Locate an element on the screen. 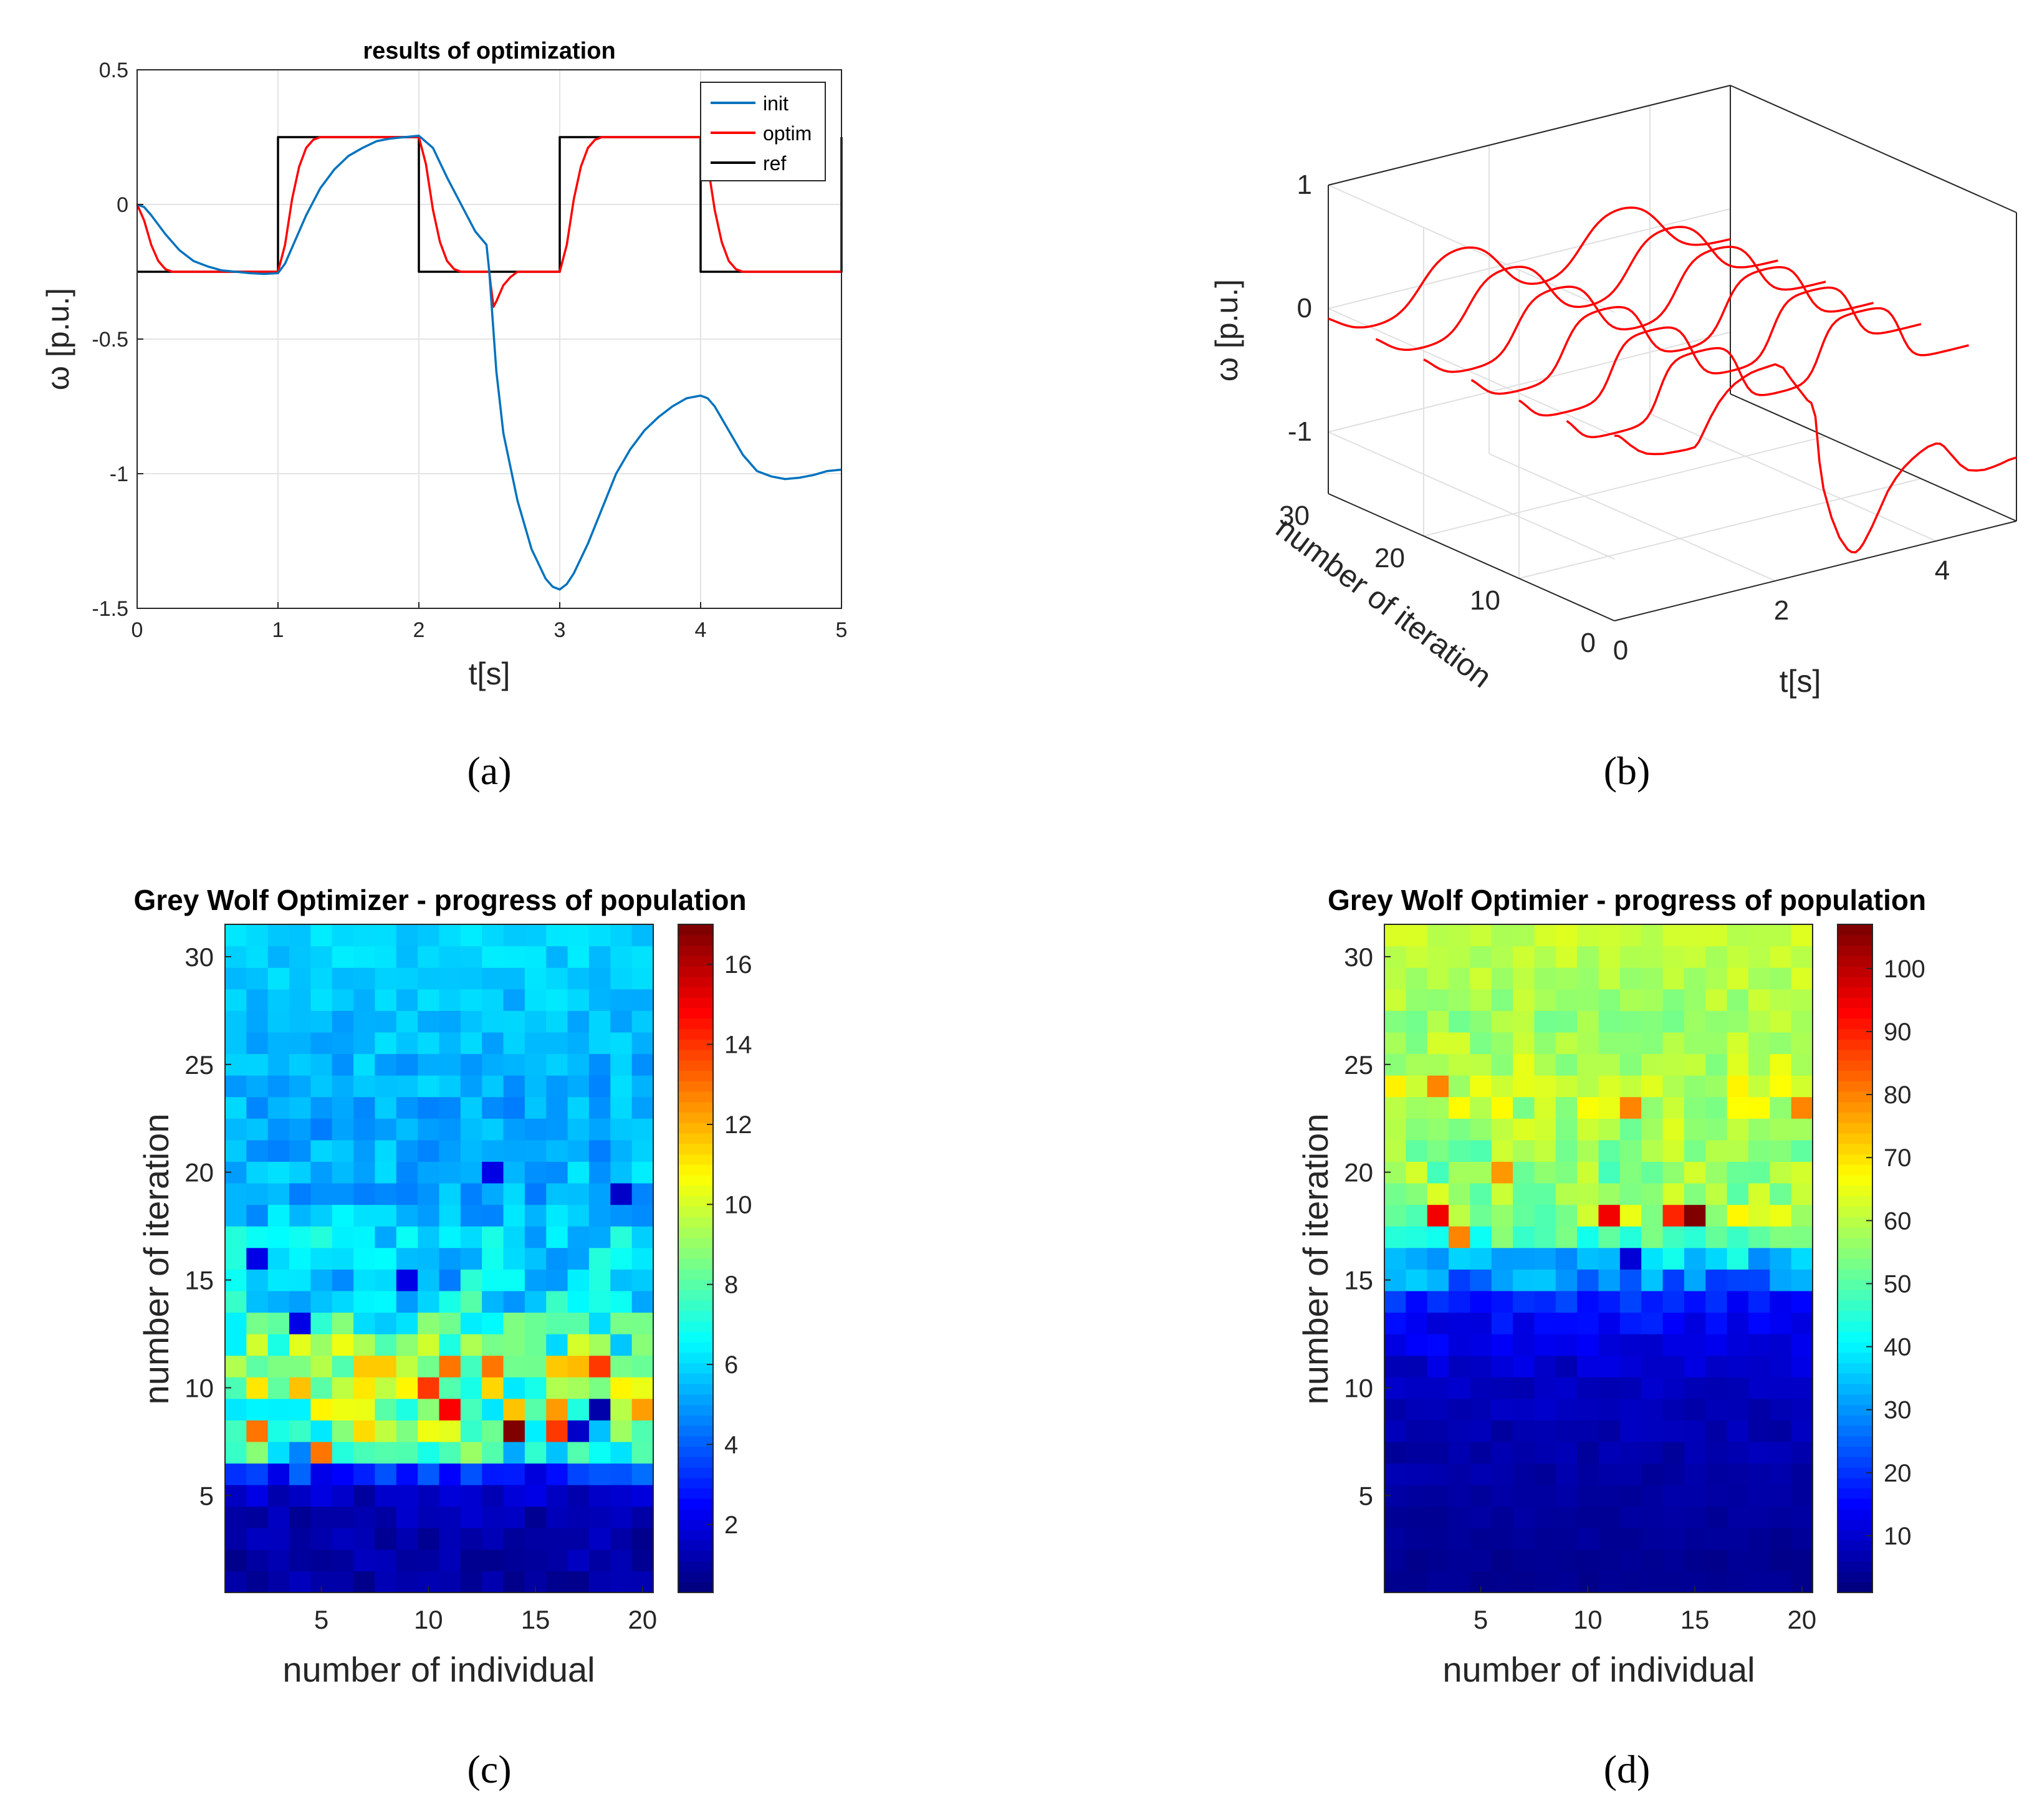 The width and height of the screenshot is (2042, 1820). colorbar-tick-label: 50 is located at coordinates (1898, 1284).